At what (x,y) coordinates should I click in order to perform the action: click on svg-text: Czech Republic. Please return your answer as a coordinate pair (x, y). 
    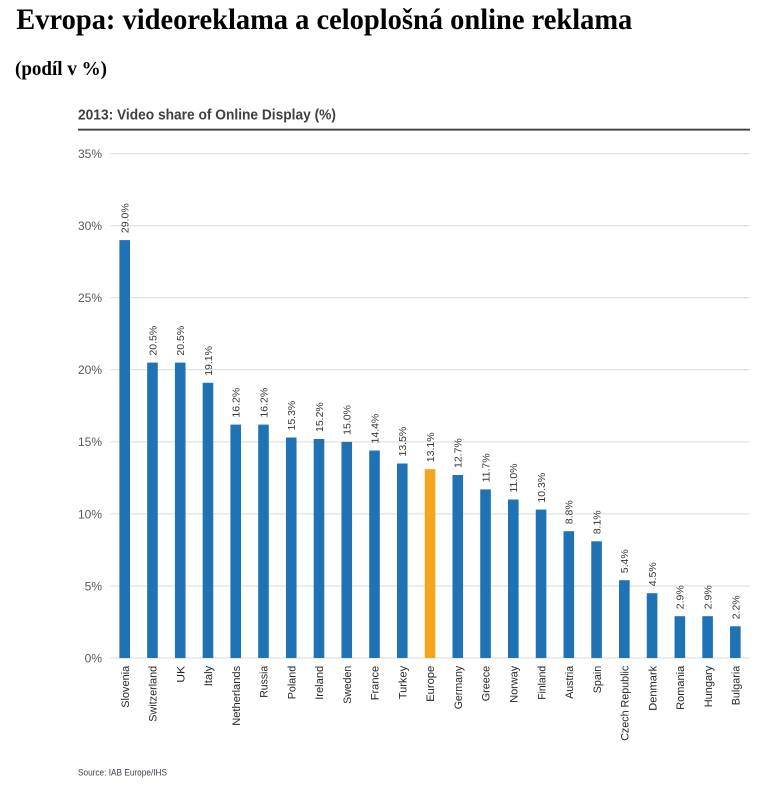
    Looking at the image, I should click on (626, 702).